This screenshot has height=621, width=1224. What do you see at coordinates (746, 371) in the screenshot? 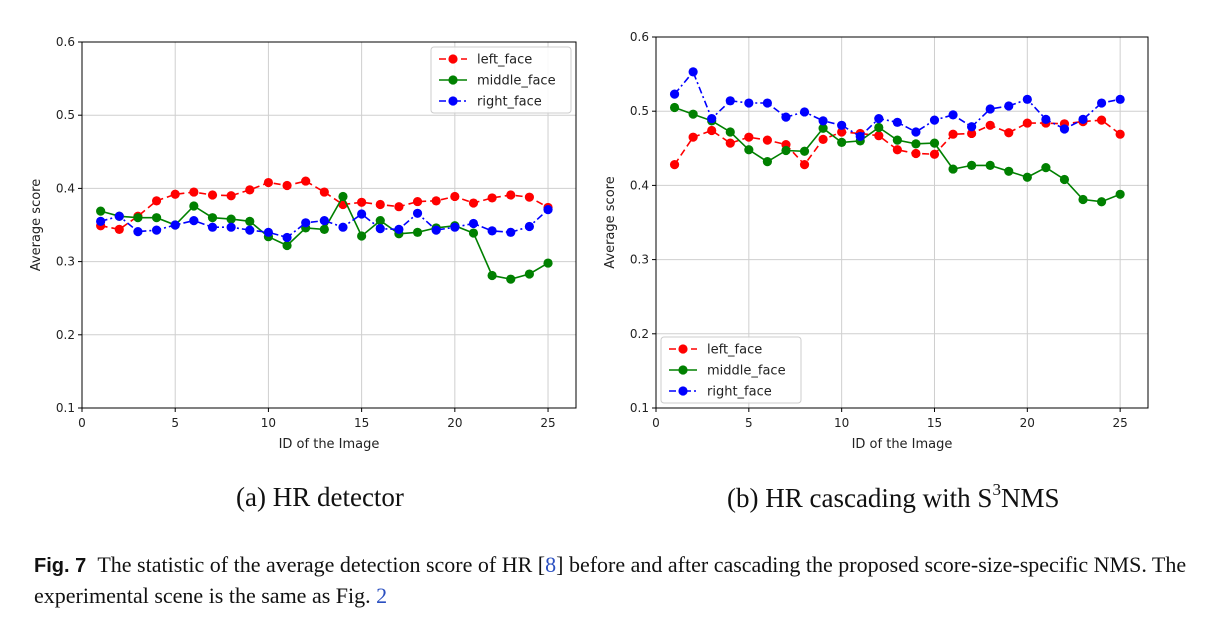
I see `chart-b-legend-label-middle-face: middle_face` at bounding box center [746, 371].